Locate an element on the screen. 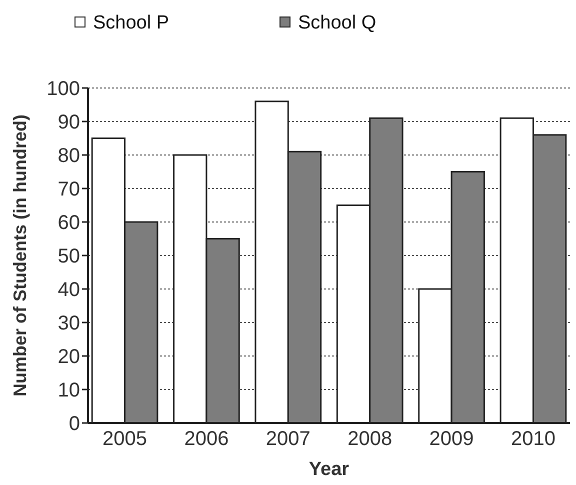  x-tick-label: 2006 is located at coordinates (206, 439).